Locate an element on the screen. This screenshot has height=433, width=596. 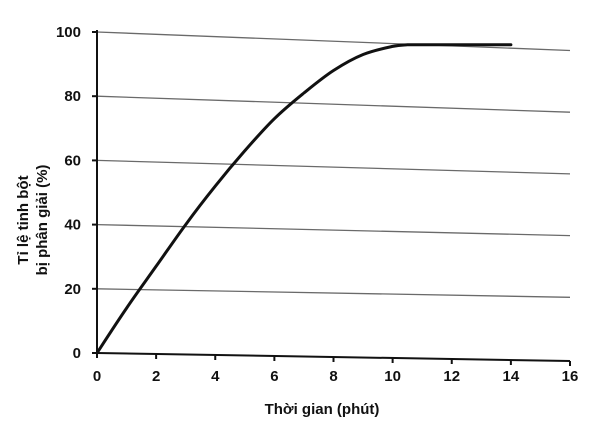
y-tick-label-100: 100 is located at coordinates (68, 32).